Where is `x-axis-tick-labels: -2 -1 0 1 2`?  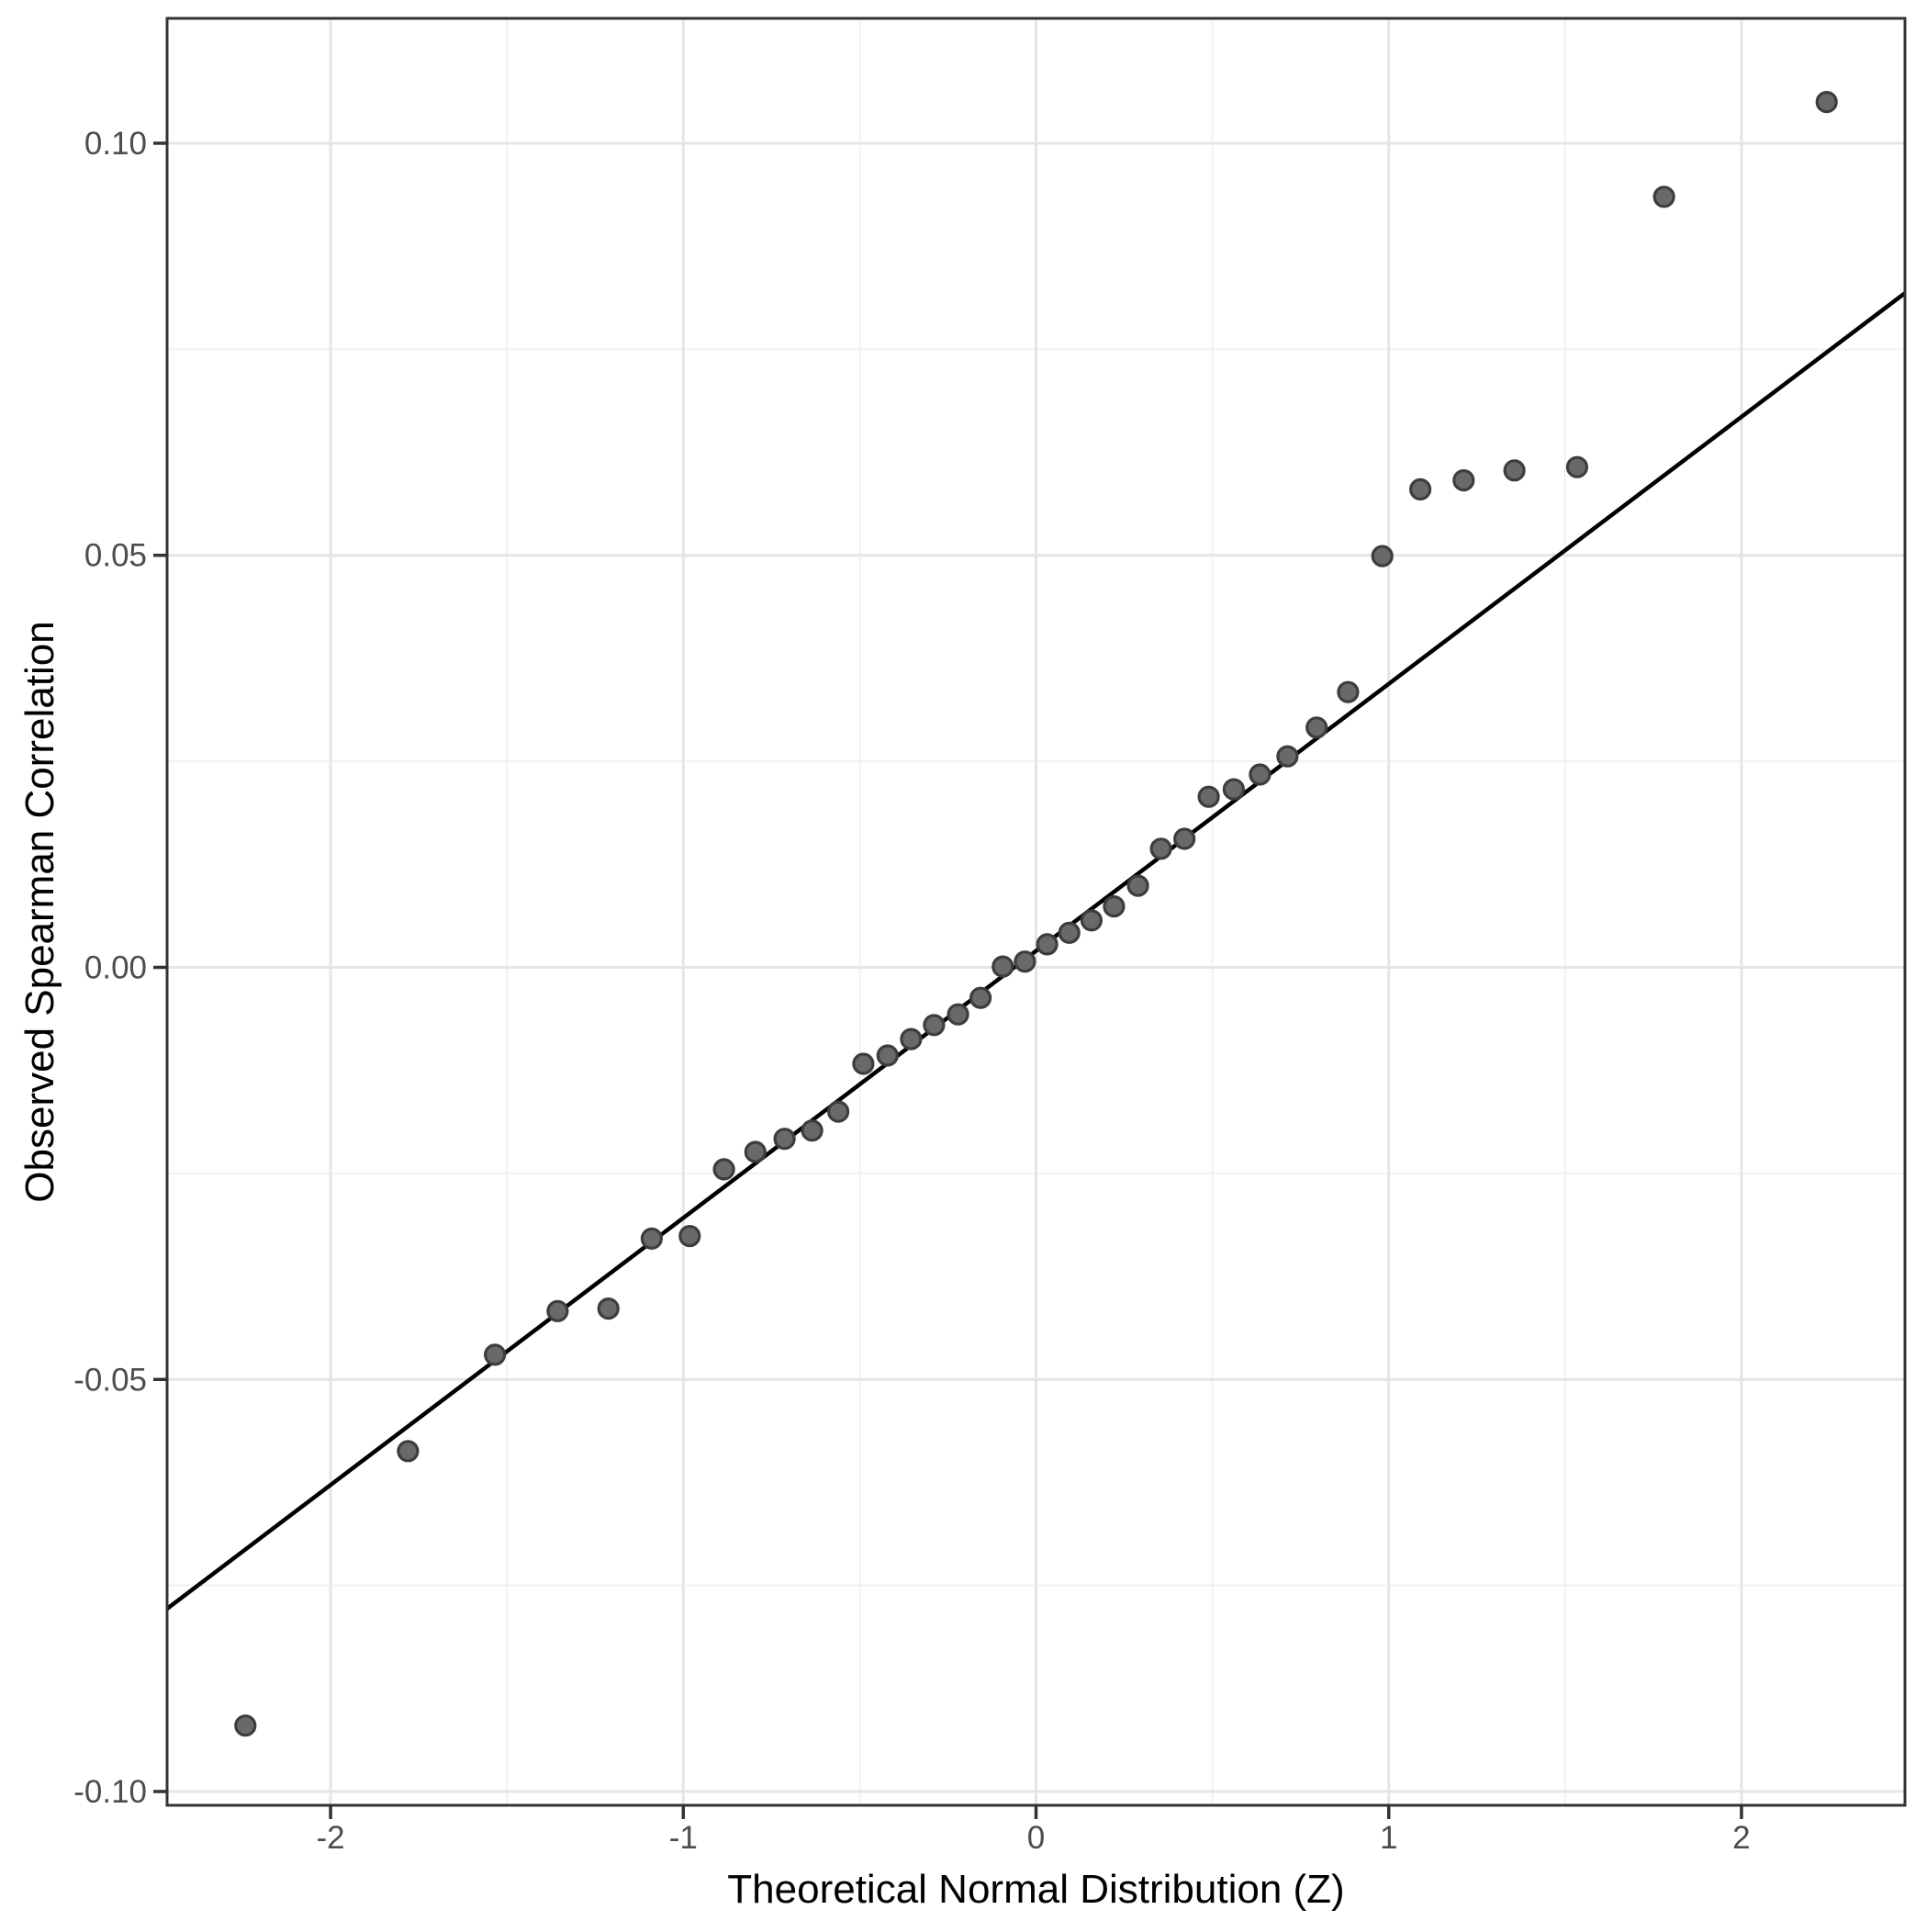
x-axis-tick-labels: -2 -1 0 1 2 is located at coordinates (1034, 1838).